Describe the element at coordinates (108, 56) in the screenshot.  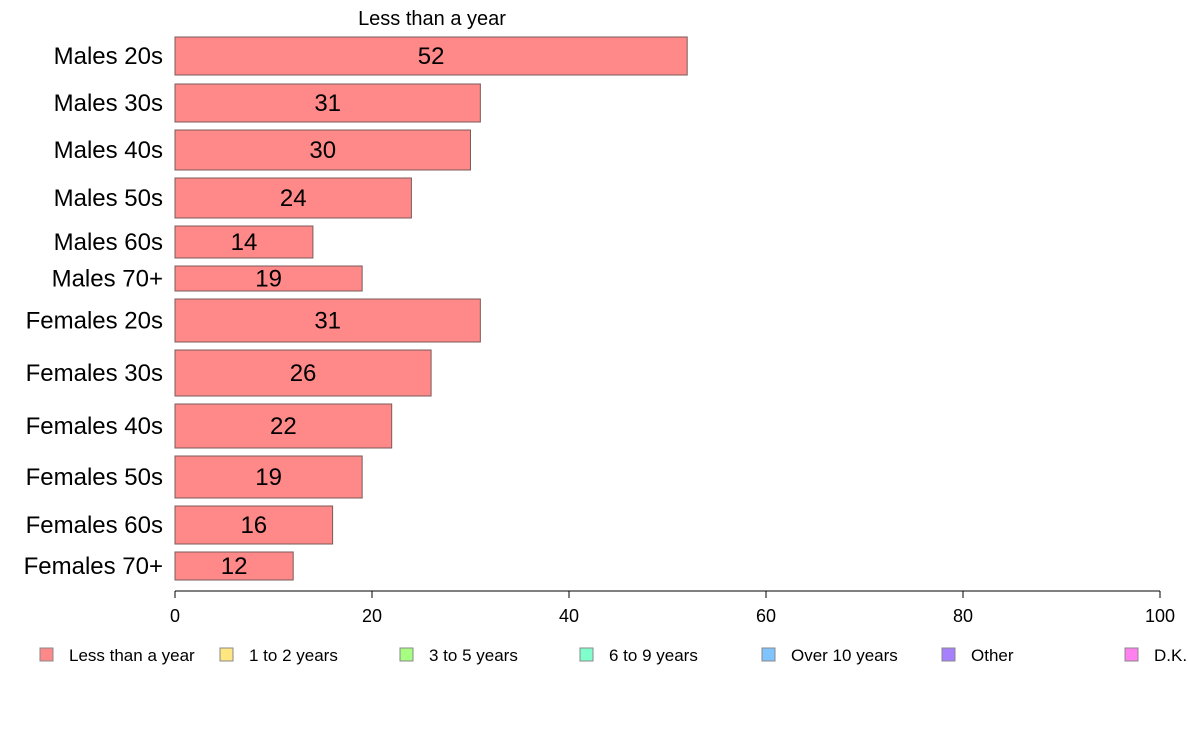
I see `category-label: Males 20s` at that location.